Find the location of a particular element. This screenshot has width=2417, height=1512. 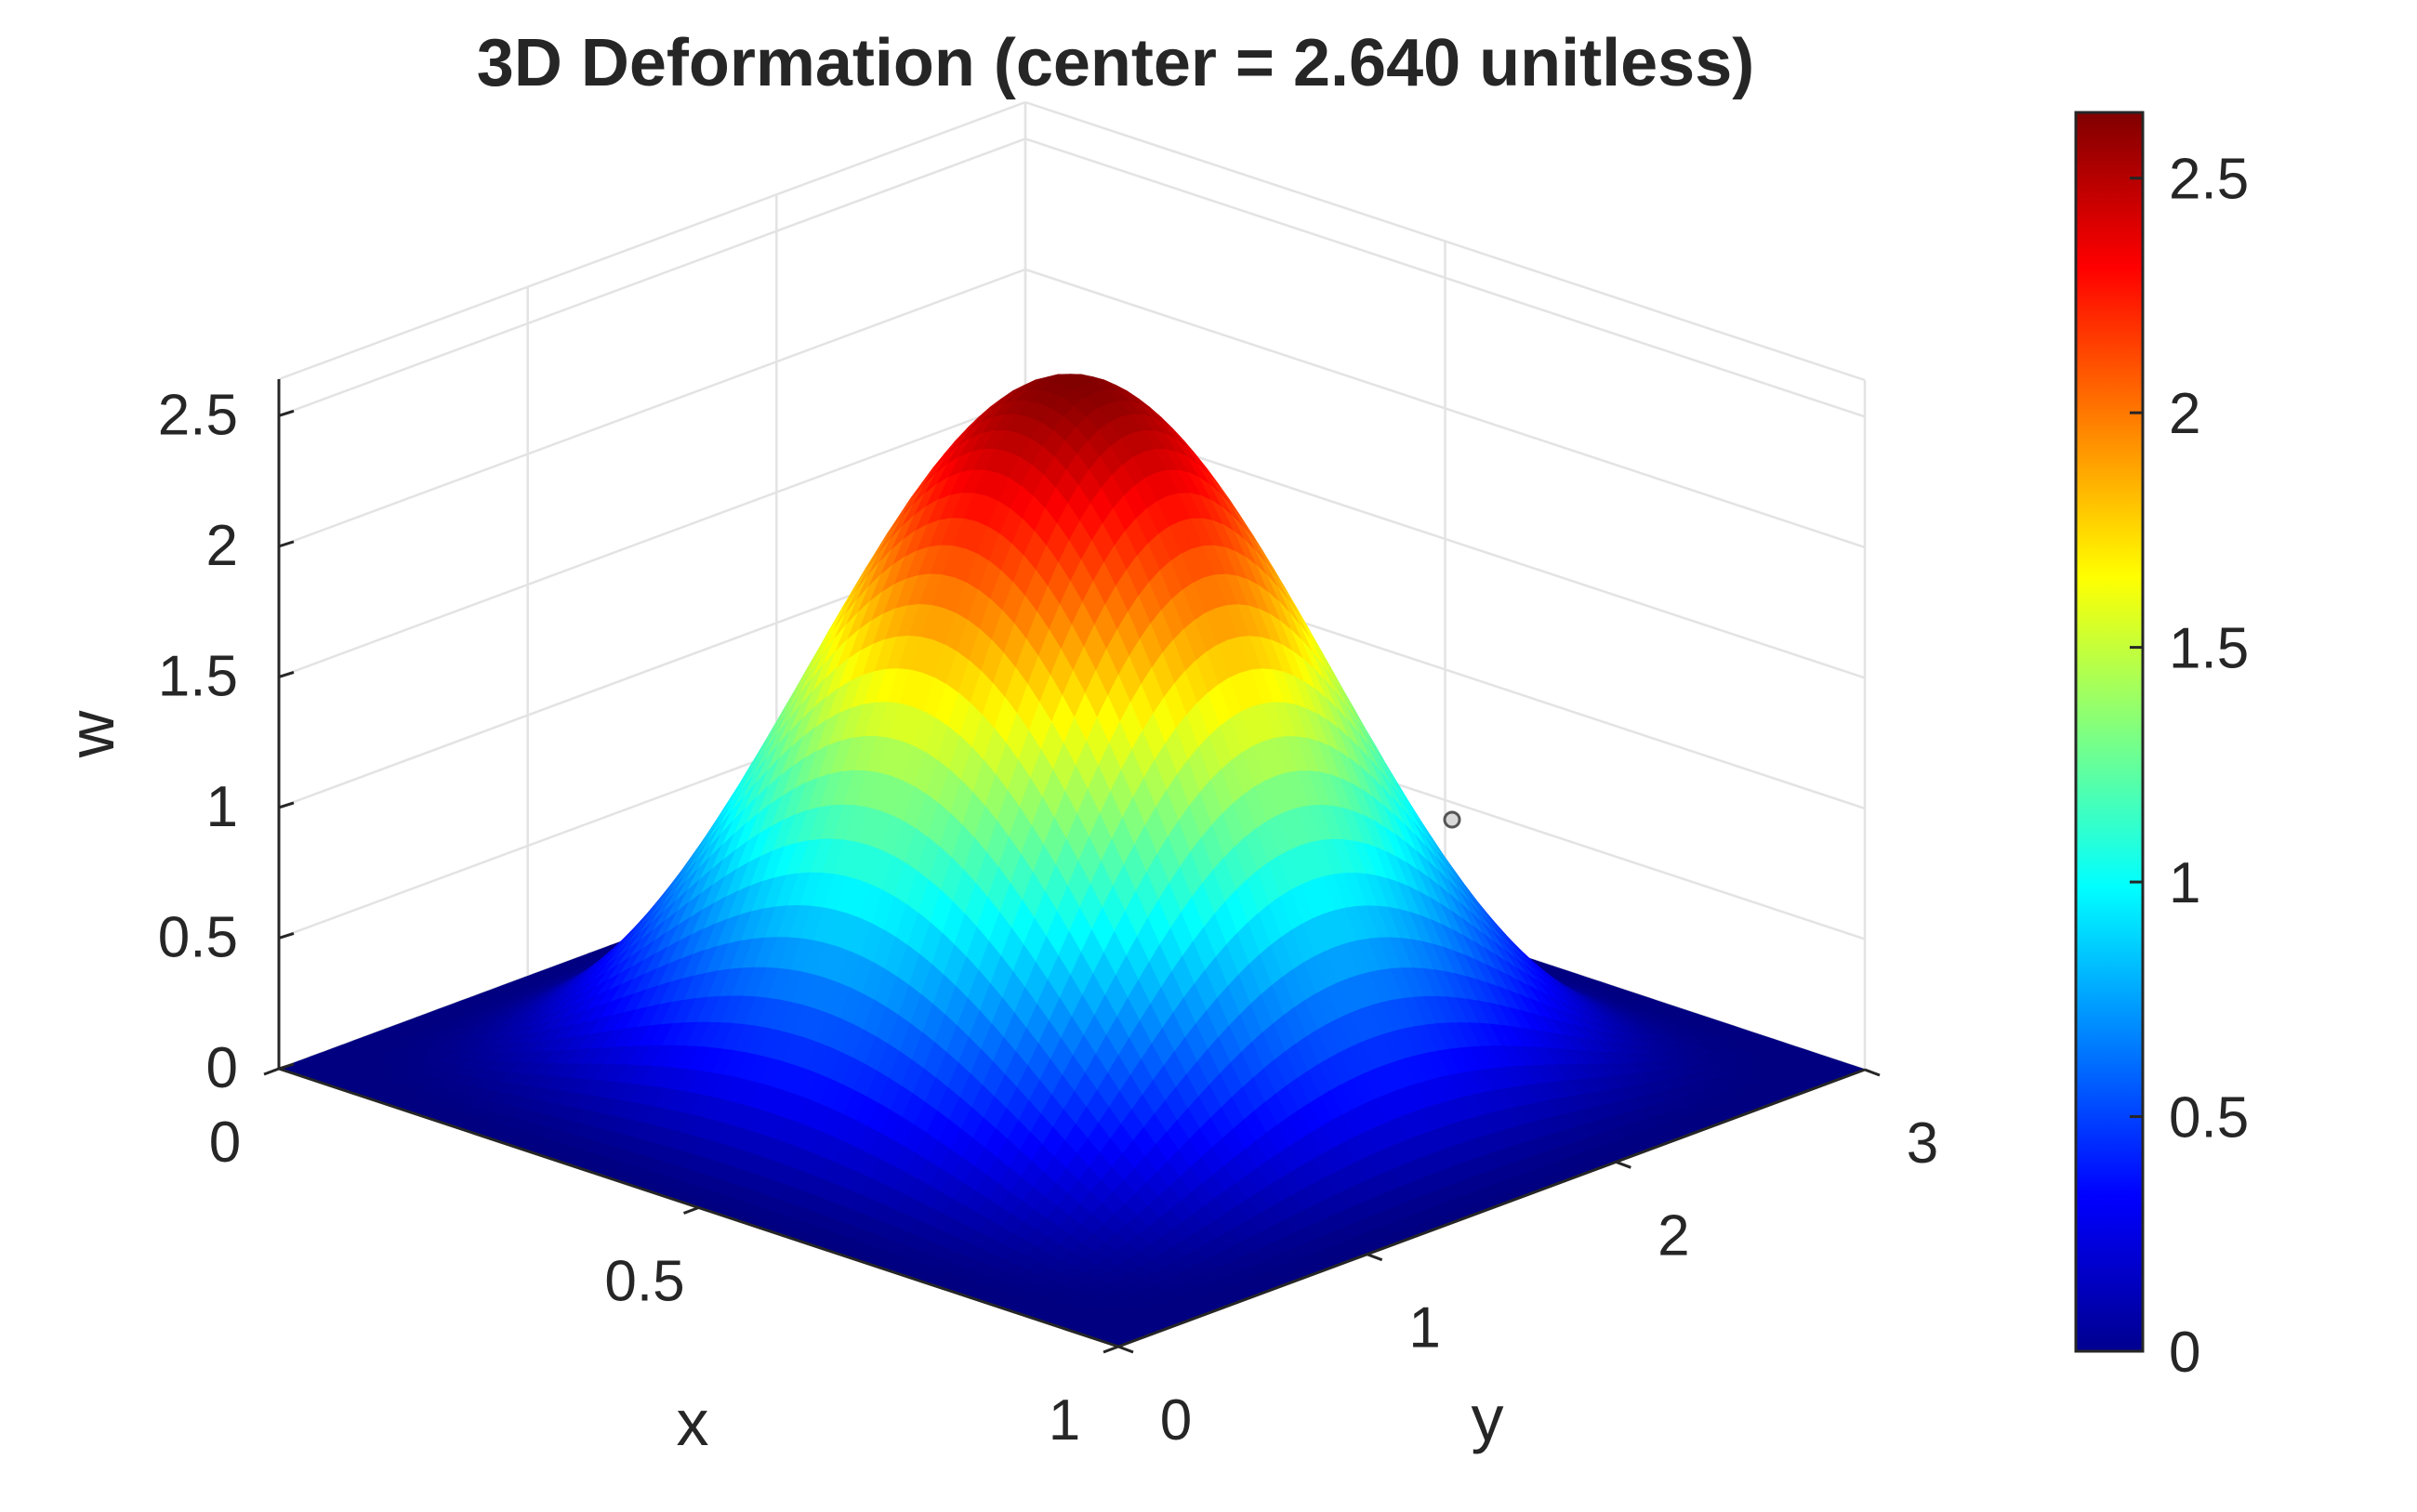

y-tick-label: 3 is located at coordinates (1922, 1143).